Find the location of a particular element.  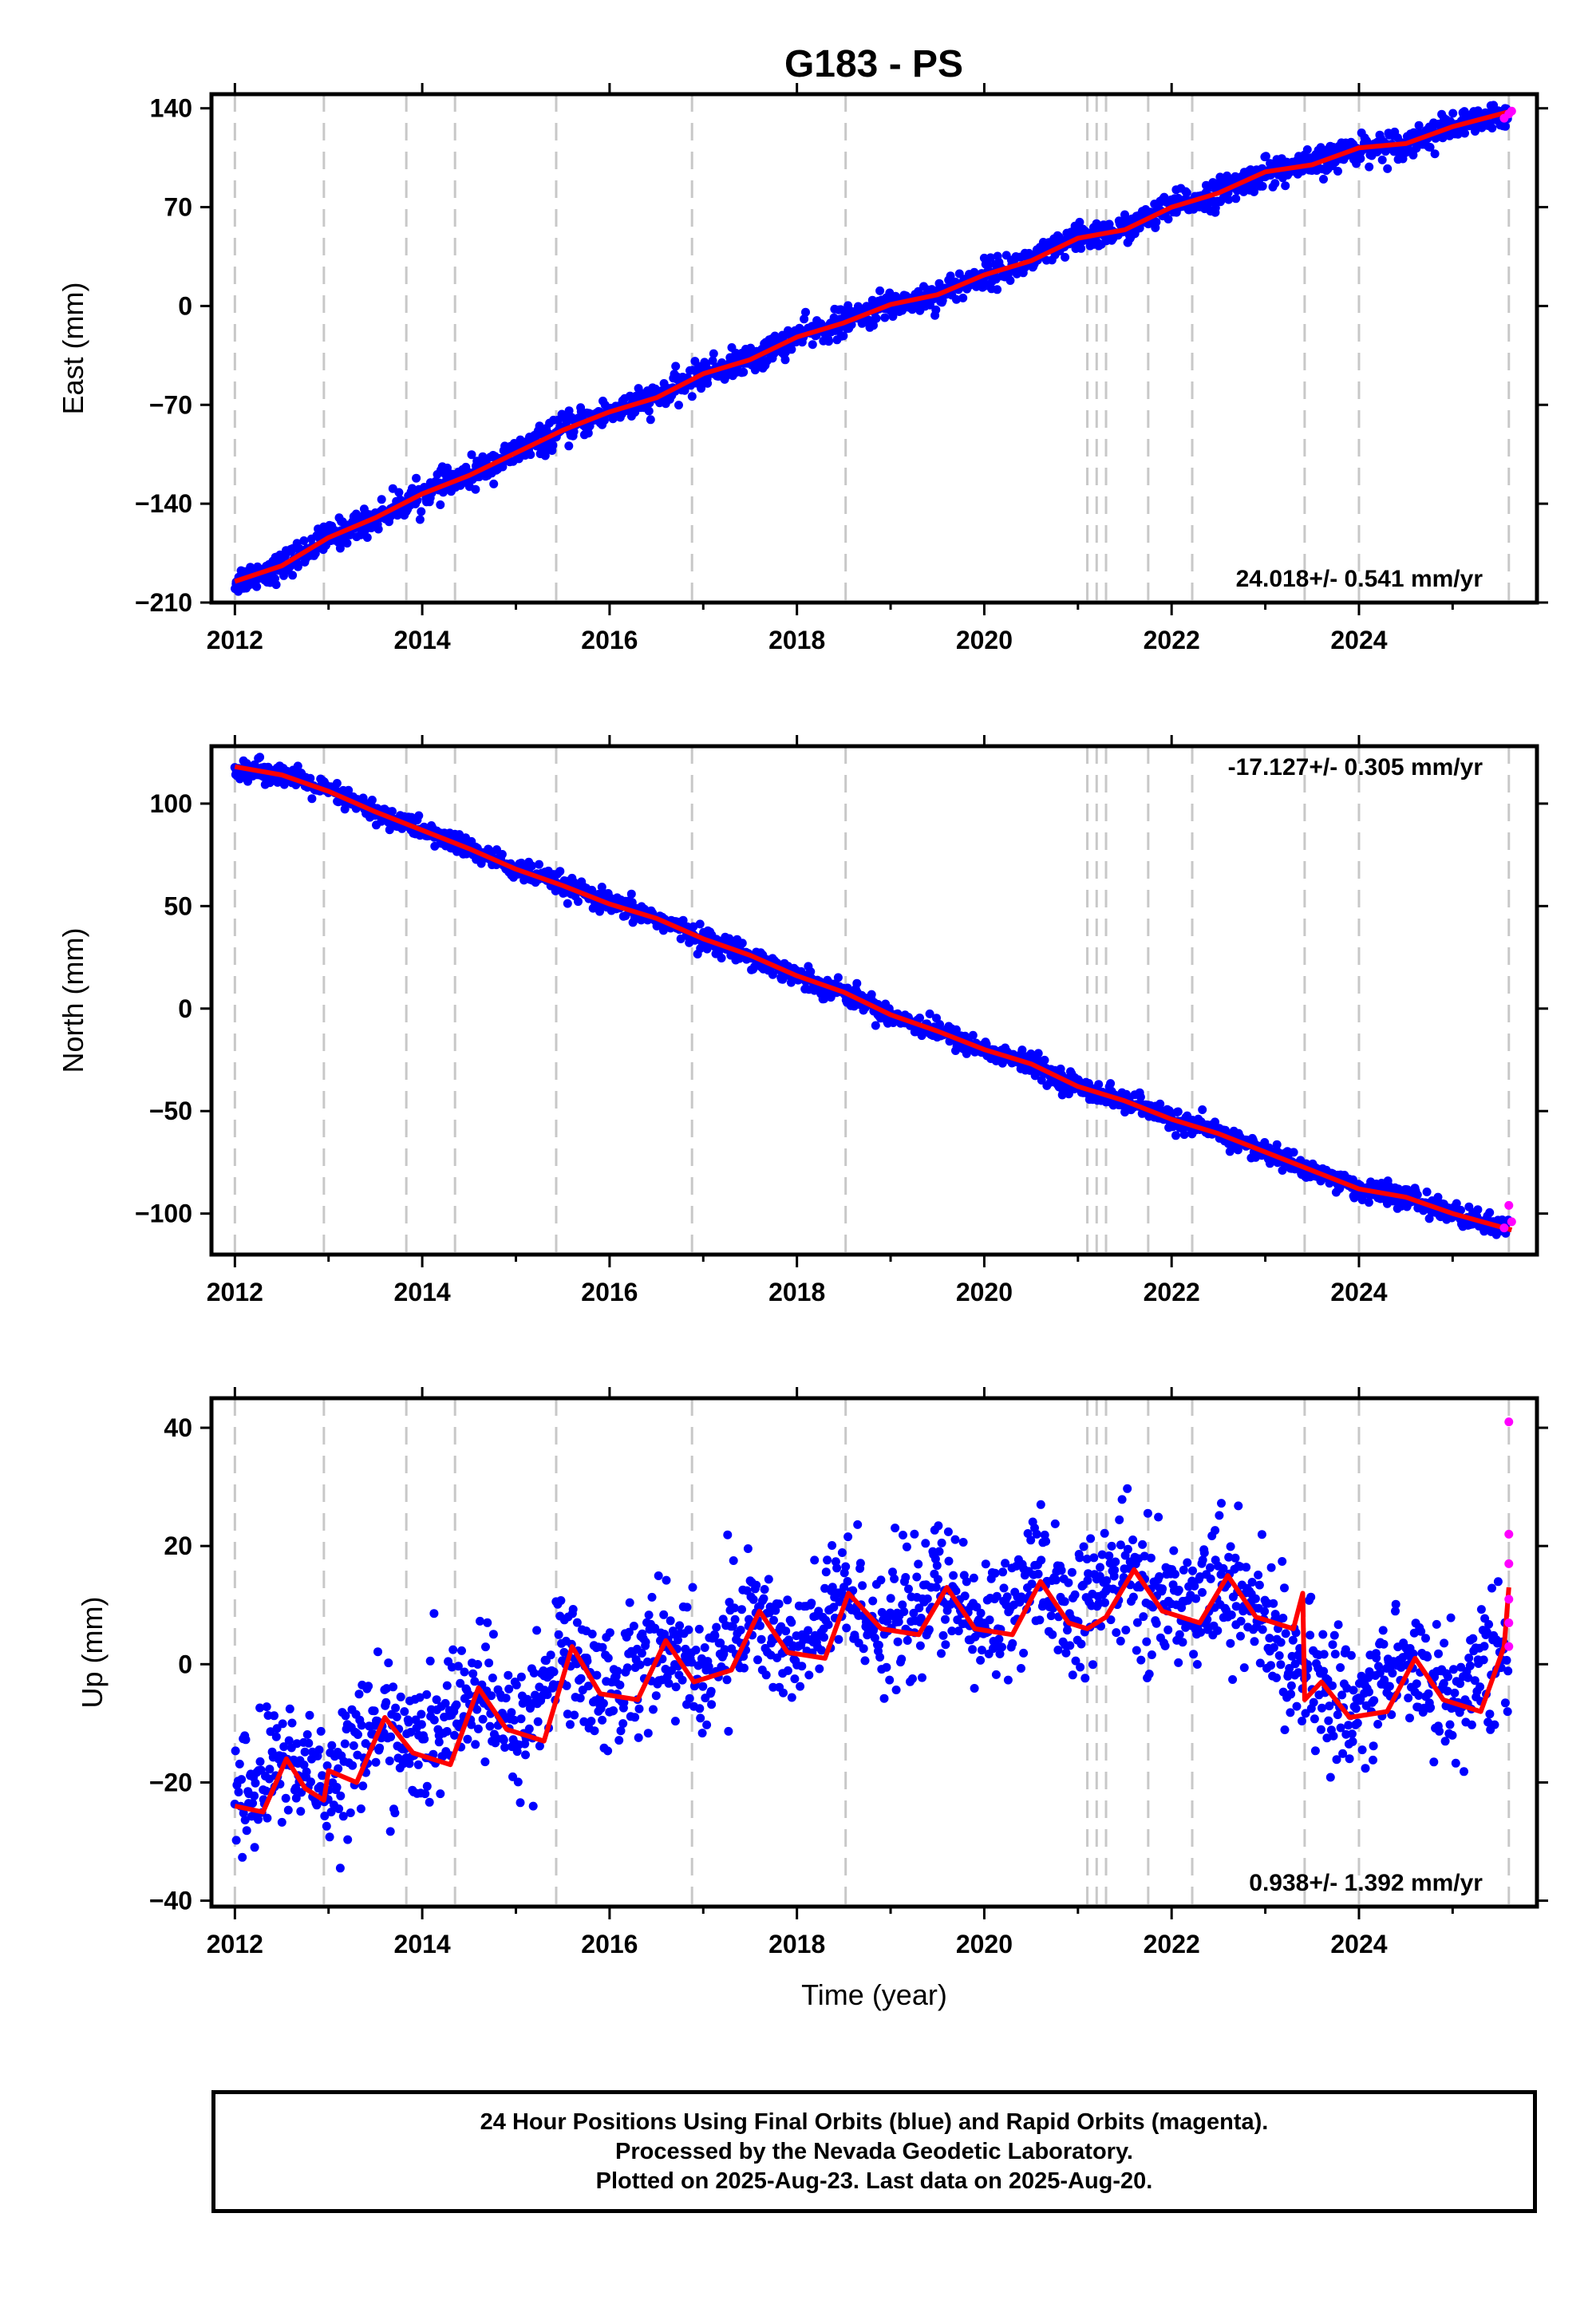

xtick-label-0-4: 2020 is located at coordinates (984, 640).